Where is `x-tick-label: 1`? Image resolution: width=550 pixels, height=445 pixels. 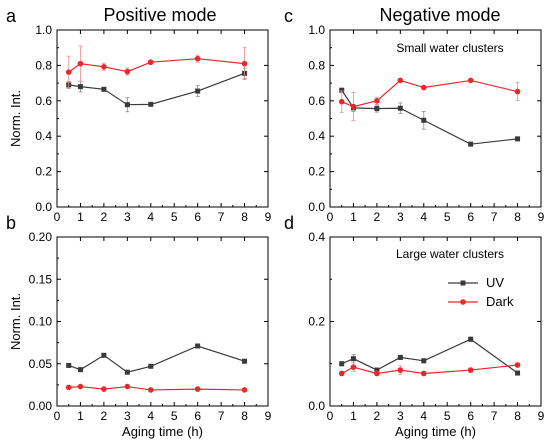 x-tick-label: 1 is located at coordinates (353, 416).